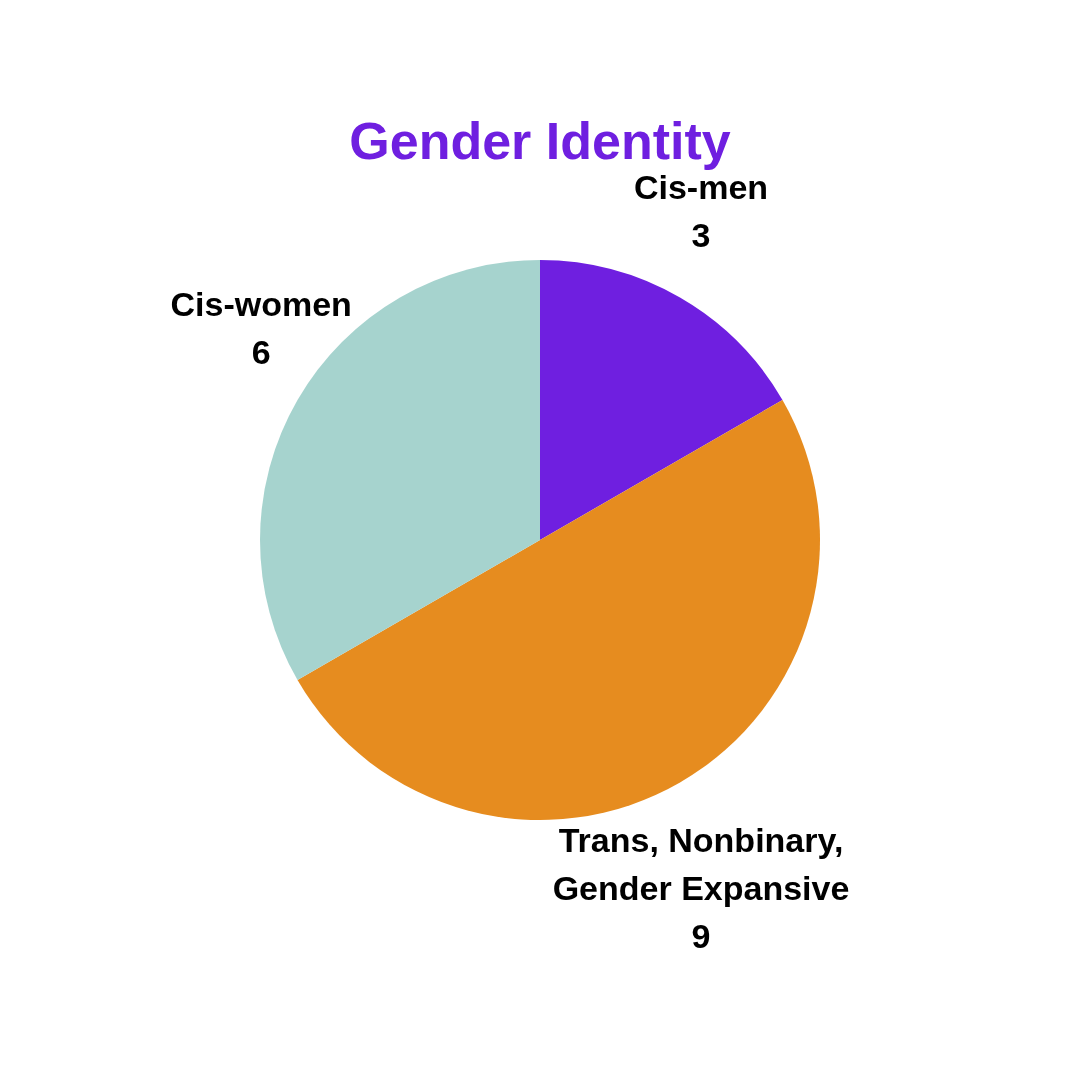  I want to click on slice-label: Cis-women, so click(261, 304).